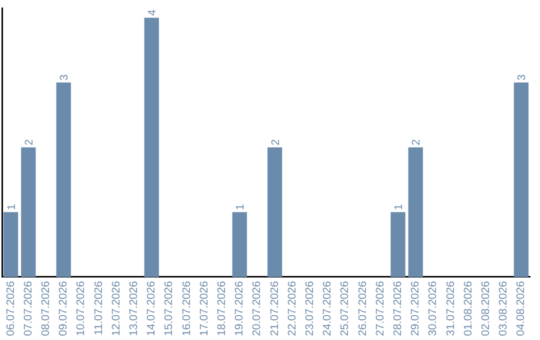 The height and width of the screenshot is (340, 540). I want to click on x-tick-label: 19.07.2026, so click(240, 308).